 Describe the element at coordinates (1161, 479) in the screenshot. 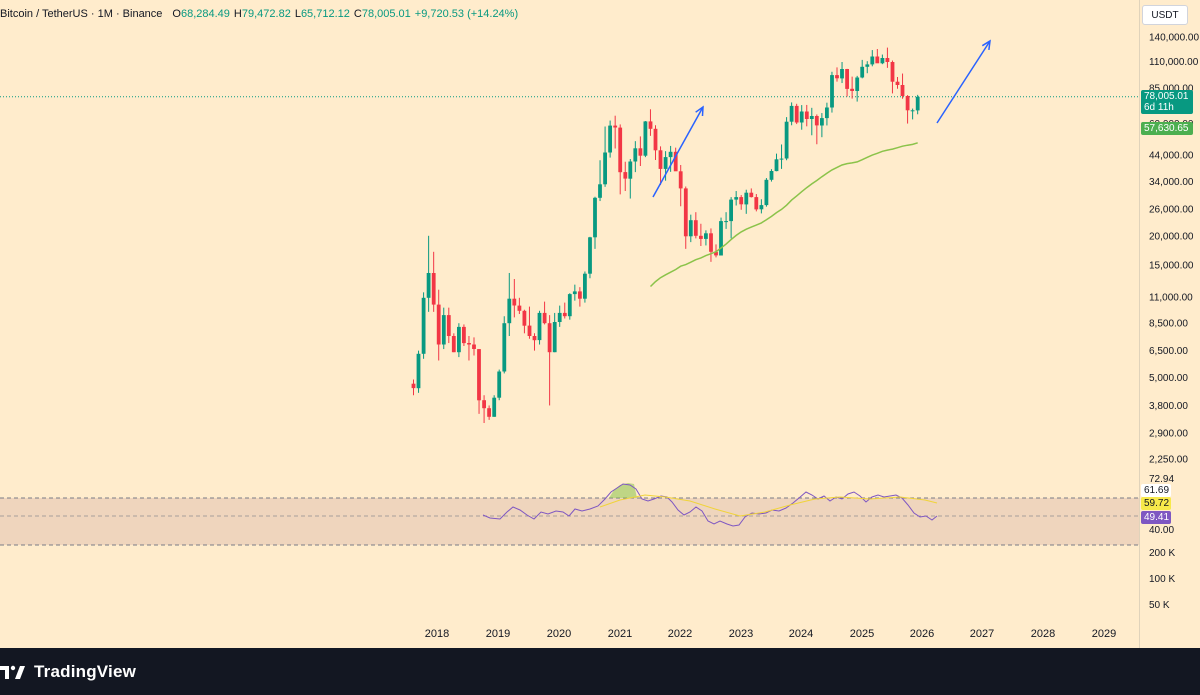

I see `rsi-top-tick: 72.94` at that location.